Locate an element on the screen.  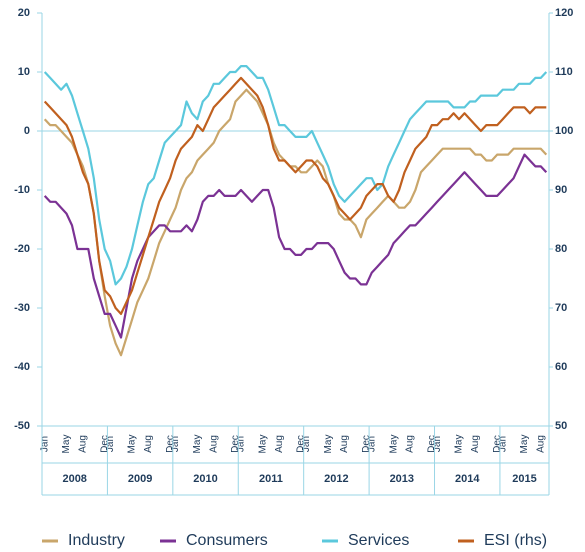
year-label: 2015 is located at coordinates (524, 479).